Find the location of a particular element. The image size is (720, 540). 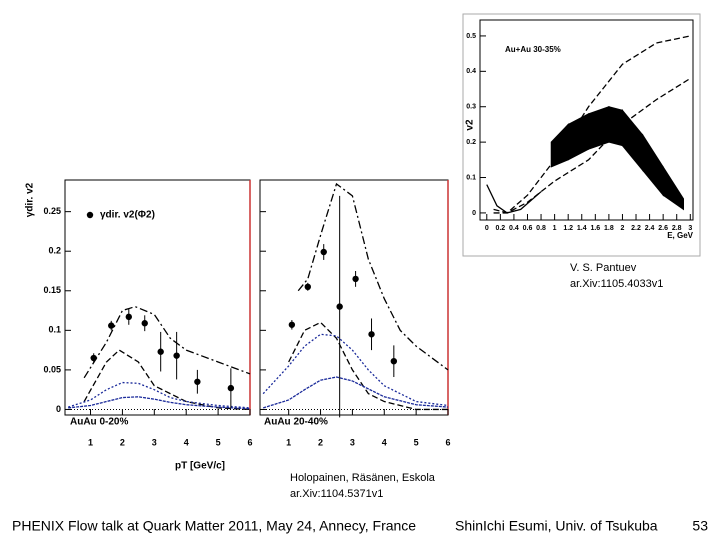

y-tick-label: 0.05 is located at coordinates (52, 369).